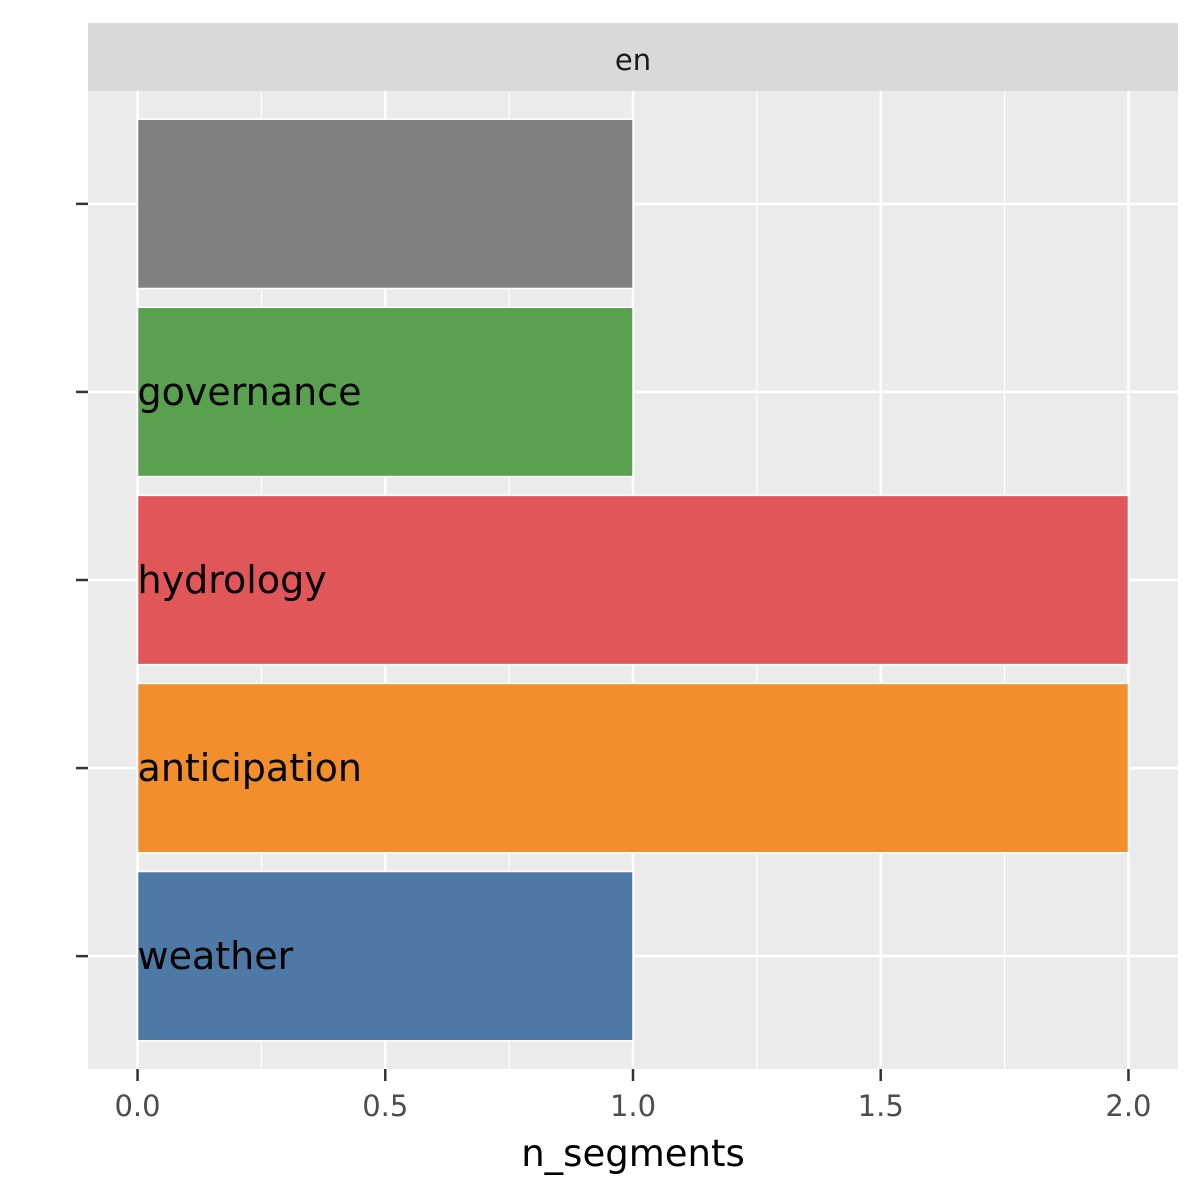 The width and height of the screenshot is (1200, 1200). I want to click on bar-label: governance, so click(250, 392).